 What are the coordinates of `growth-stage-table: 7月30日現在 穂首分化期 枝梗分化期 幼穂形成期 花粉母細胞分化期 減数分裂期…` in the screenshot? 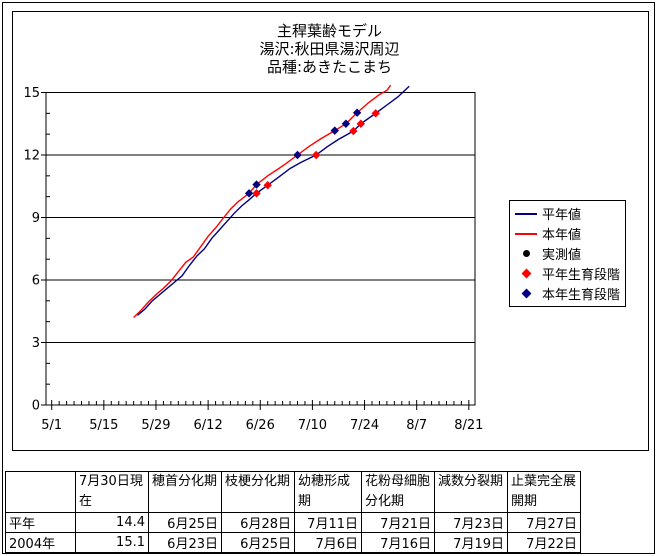 It's located at (293, 512).